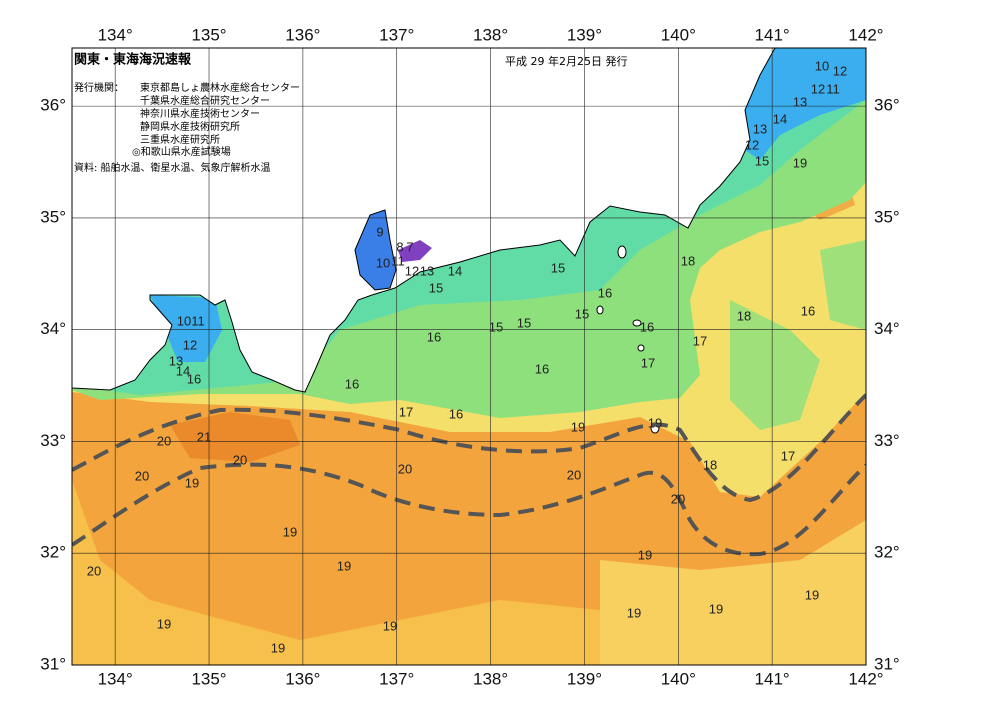 The height and width of the screenshot is (709, 1002). Describe the element at coordinates (566, 61) in the screenshot. I see `issue-date: 平成 29 年2月25日 発行` at that location.